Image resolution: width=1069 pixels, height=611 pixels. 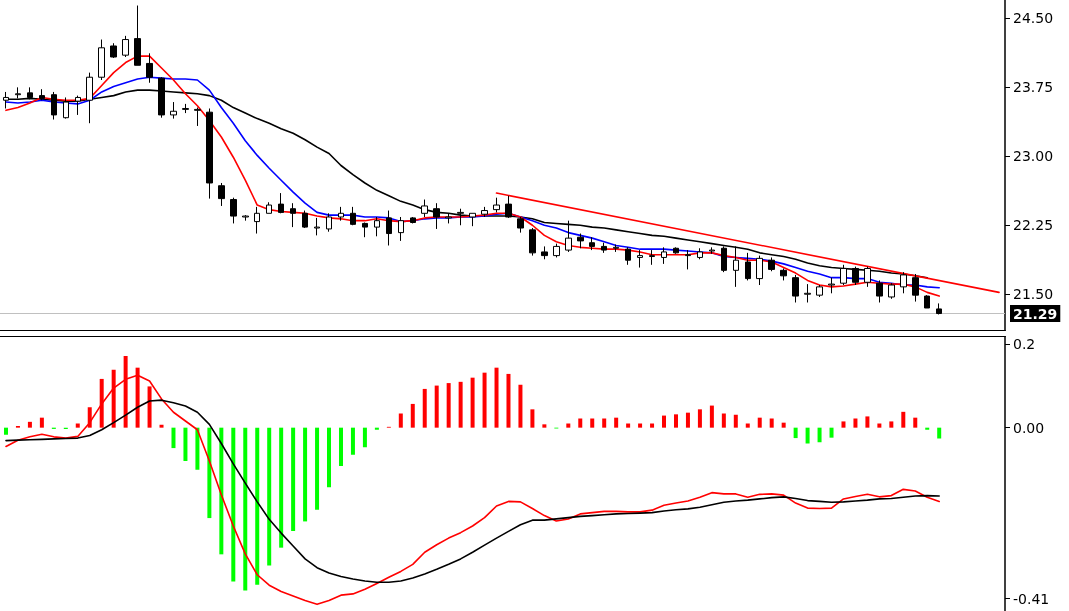 I want to click on y-tick-label: 23.00, so click(x=1033, y=156).